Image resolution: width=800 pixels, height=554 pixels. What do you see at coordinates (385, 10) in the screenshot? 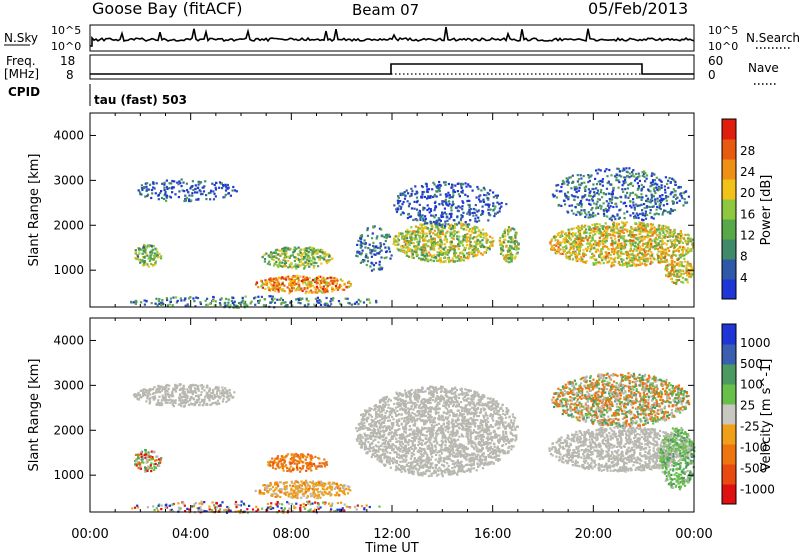
I see `beam-title: Beam 07` at bounding box center [385, 10].